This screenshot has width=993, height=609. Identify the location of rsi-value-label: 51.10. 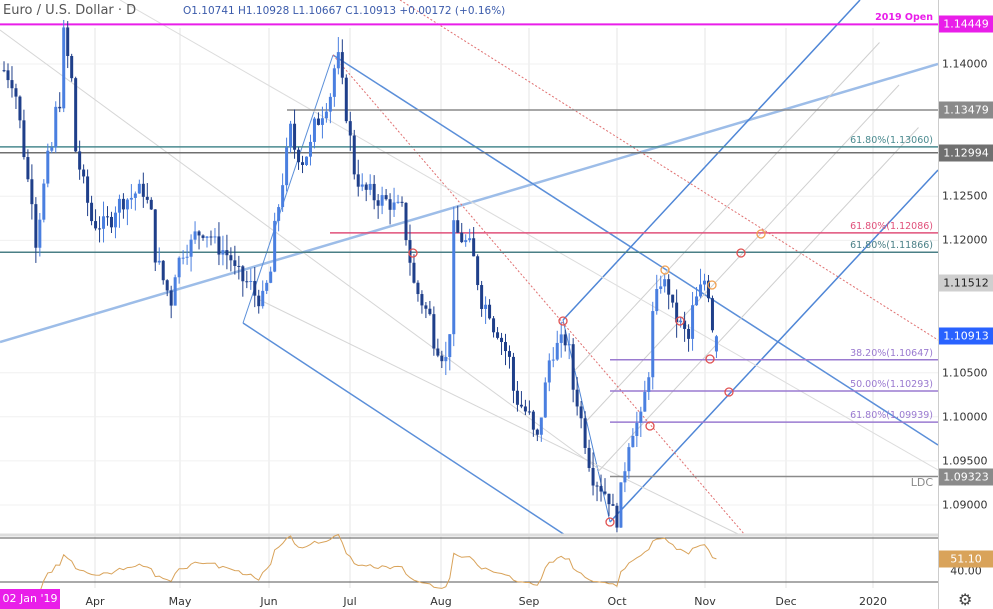
(966, 559).